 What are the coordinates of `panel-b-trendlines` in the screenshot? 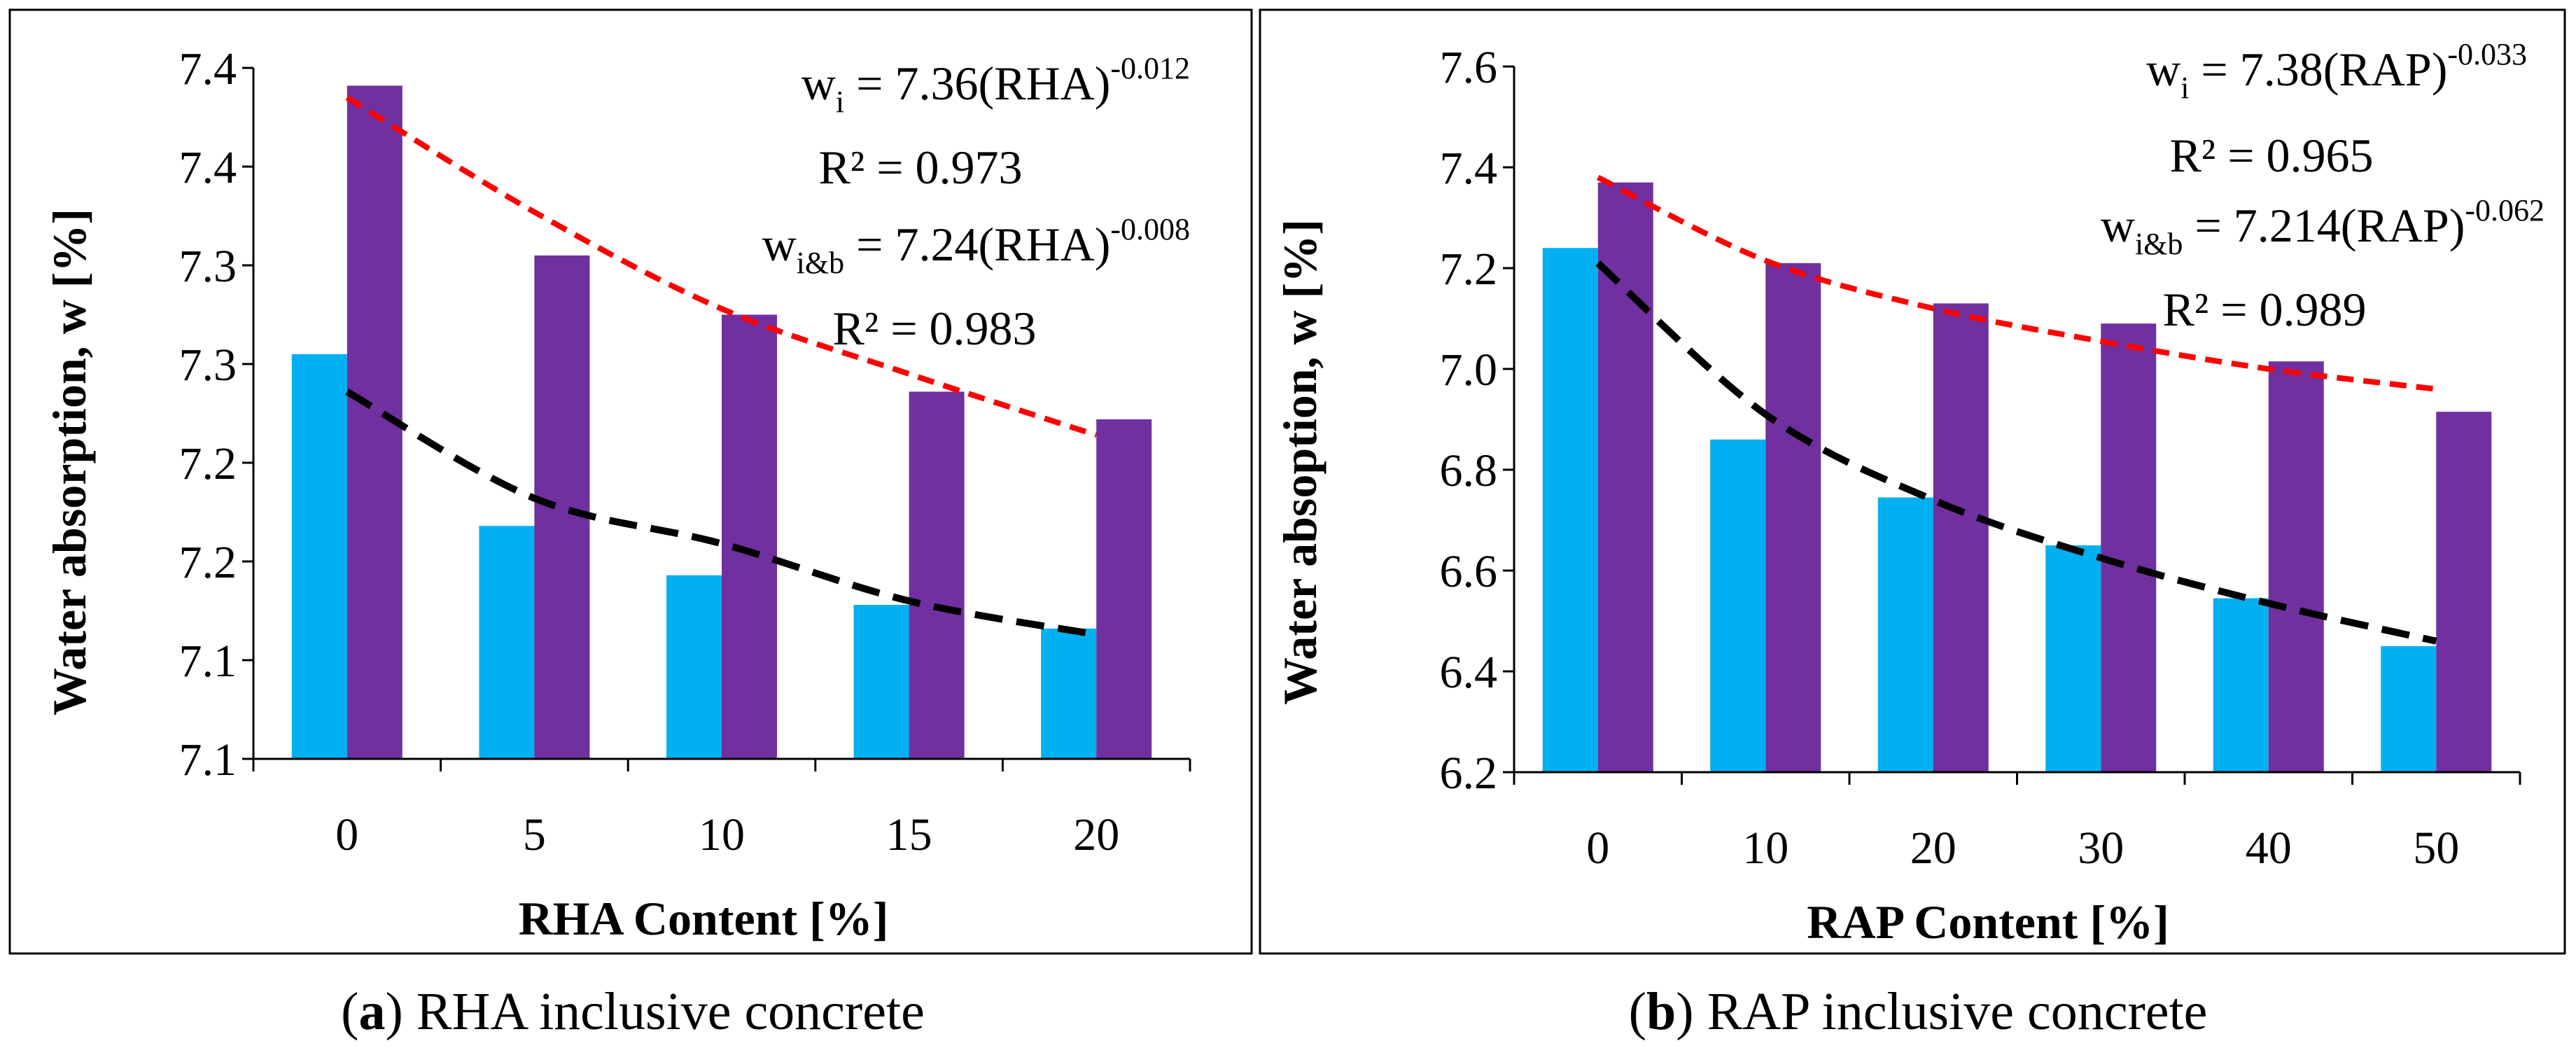 It's located at (2016, 409).